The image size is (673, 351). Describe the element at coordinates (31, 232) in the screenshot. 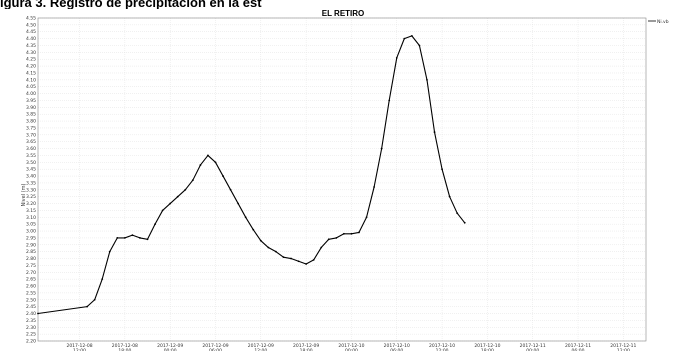

I see `y-tick-label: 3.00` at that location.